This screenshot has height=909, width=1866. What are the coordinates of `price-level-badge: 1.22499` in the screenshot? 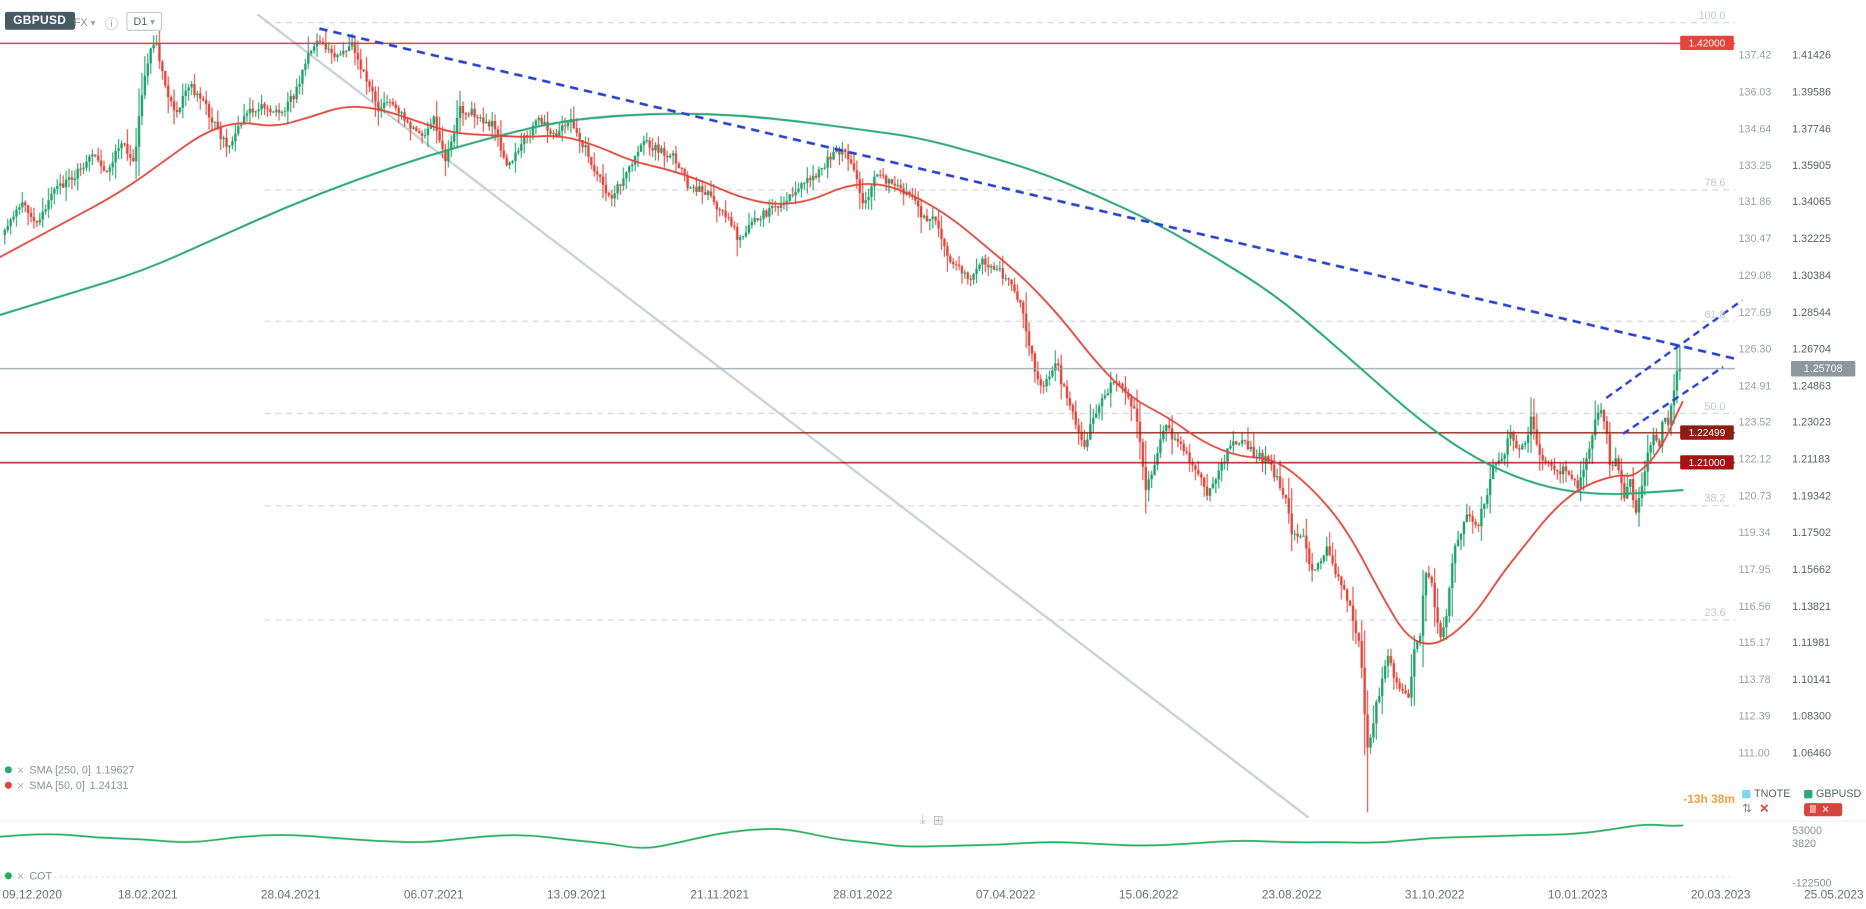 It's located at (1707, 432).